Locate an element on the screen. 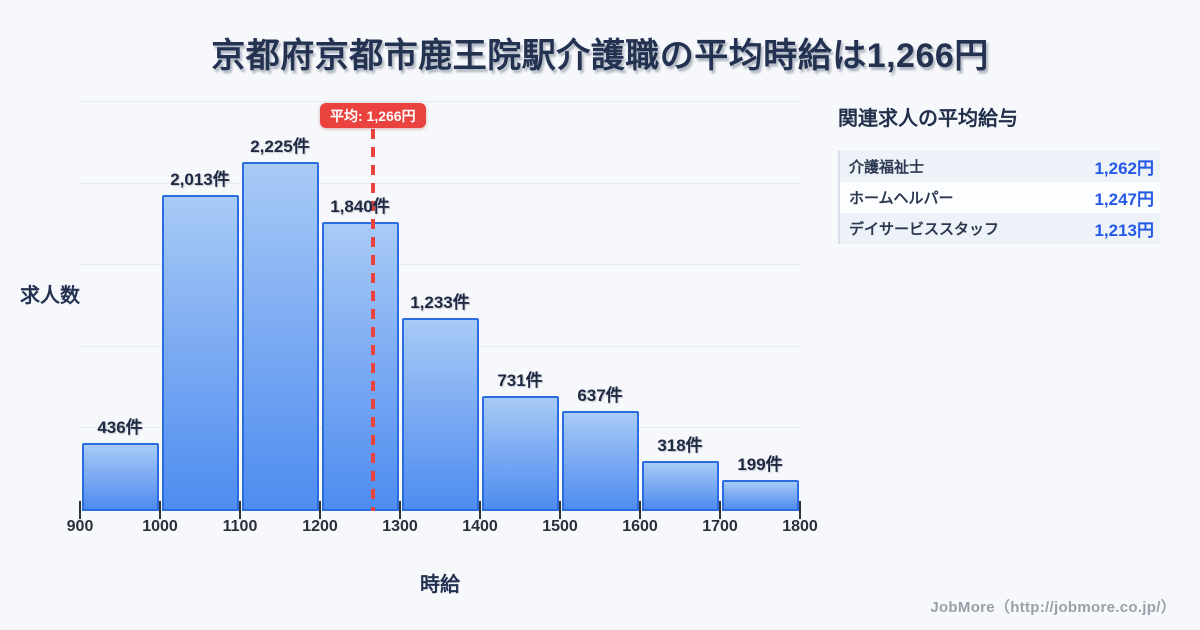 The width and height of the screenshot is (1200, 630). average-dashed-line is located at coordinates (373, 320).